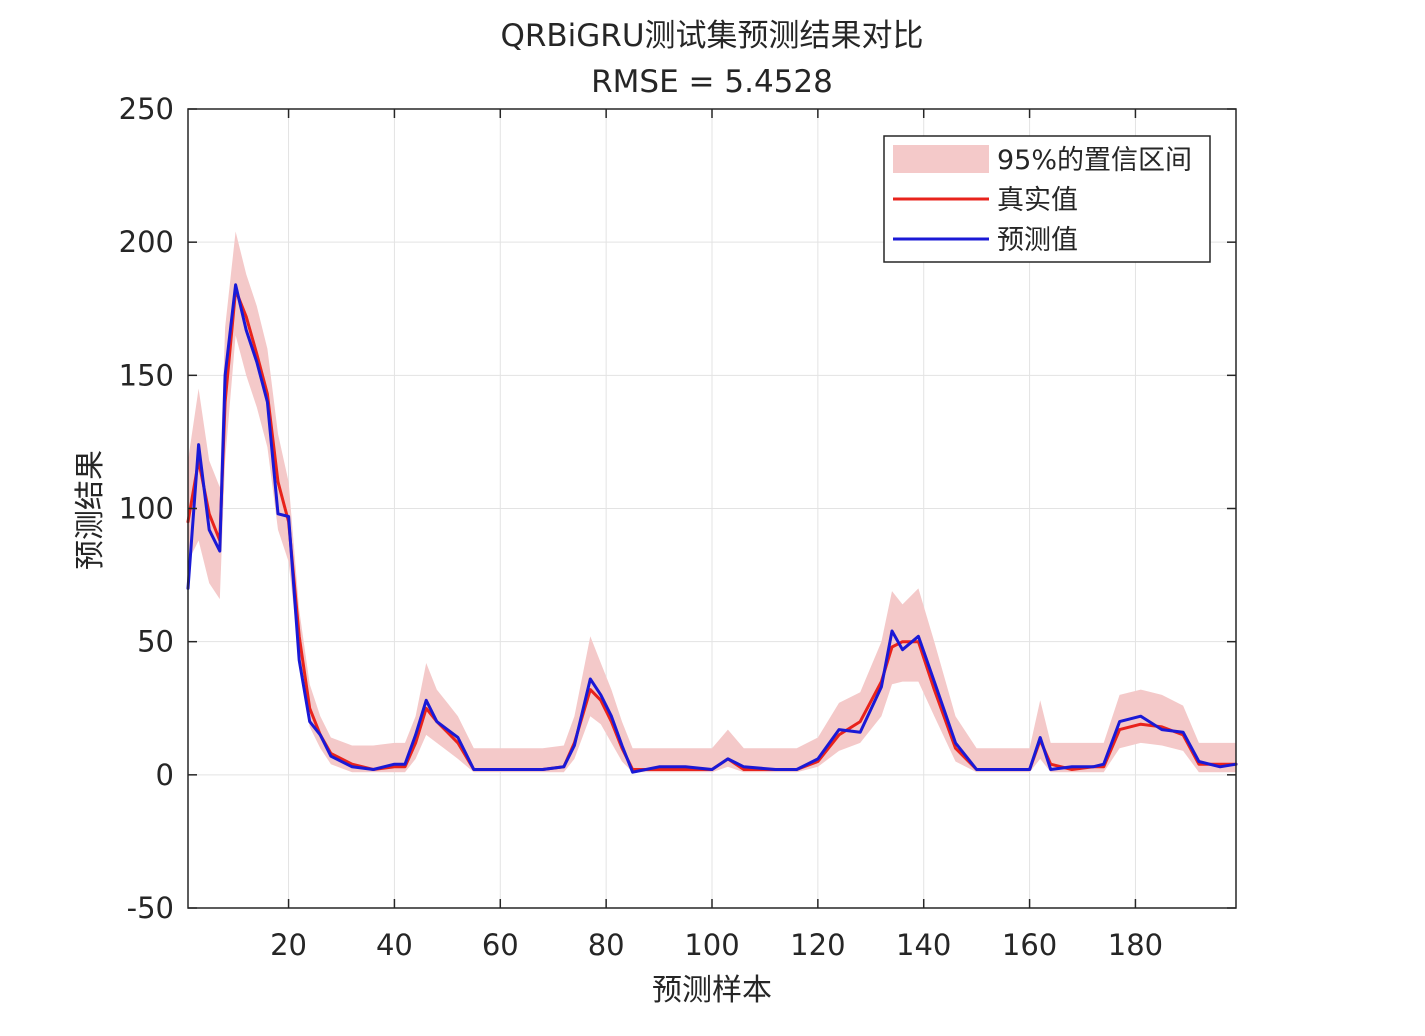  What do you see at coordinates (500, 945) in the screenshot?
I see `x-tick-label: 60` at bounding box center [500, 945].